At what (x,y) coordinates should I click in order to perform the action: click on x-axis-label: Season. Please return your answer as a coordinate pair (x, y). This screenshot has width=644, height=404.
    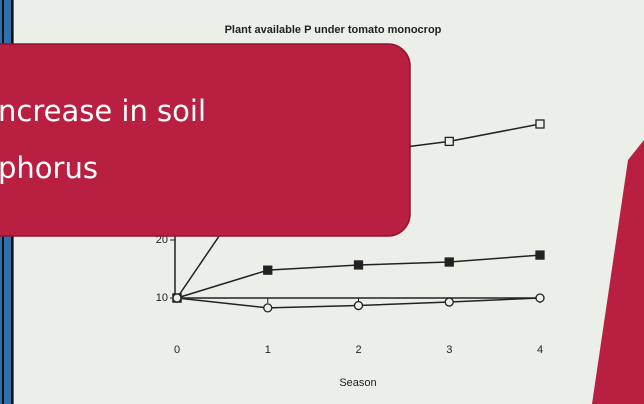
    Looking at the image, I should click on (357, 383).